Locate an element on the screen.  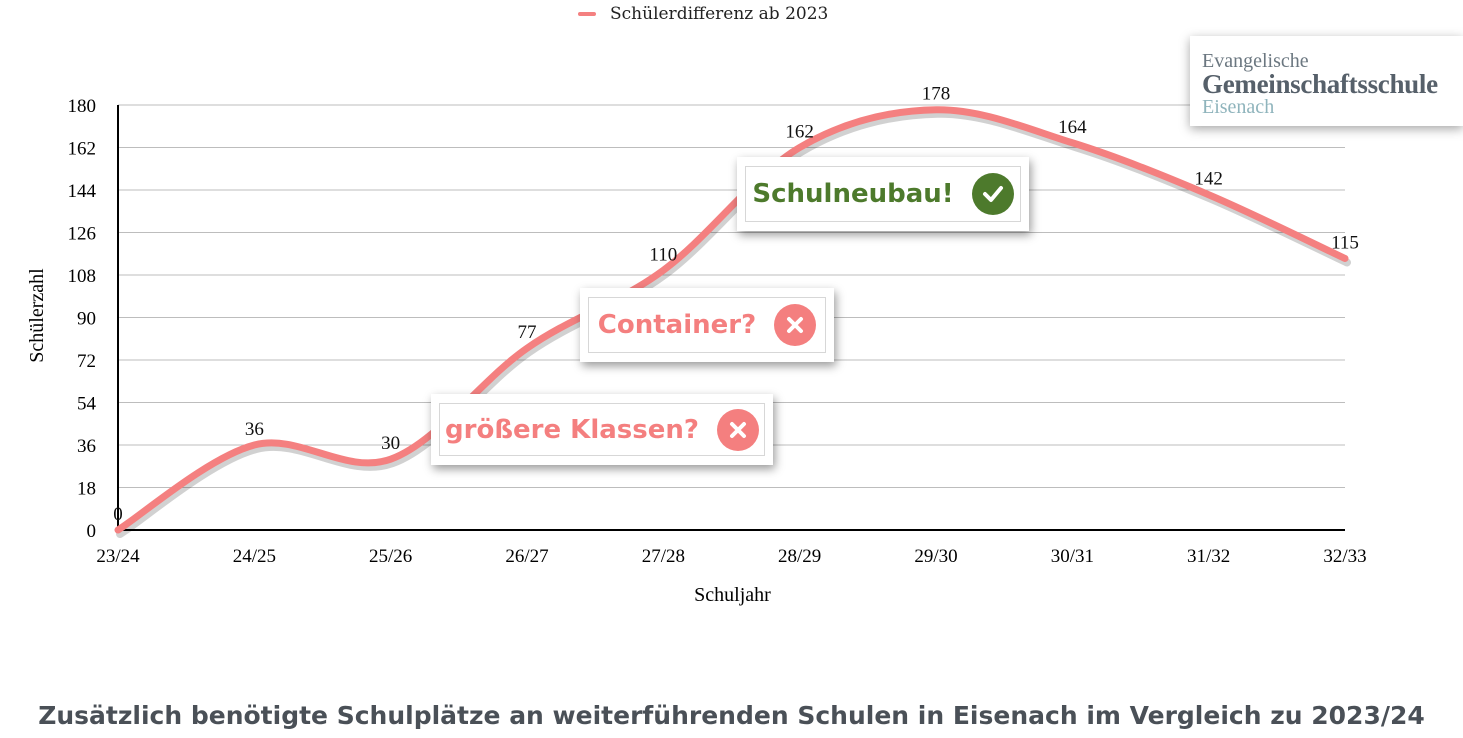
y-tick-label: 180 is located at coordinates (82, 106).